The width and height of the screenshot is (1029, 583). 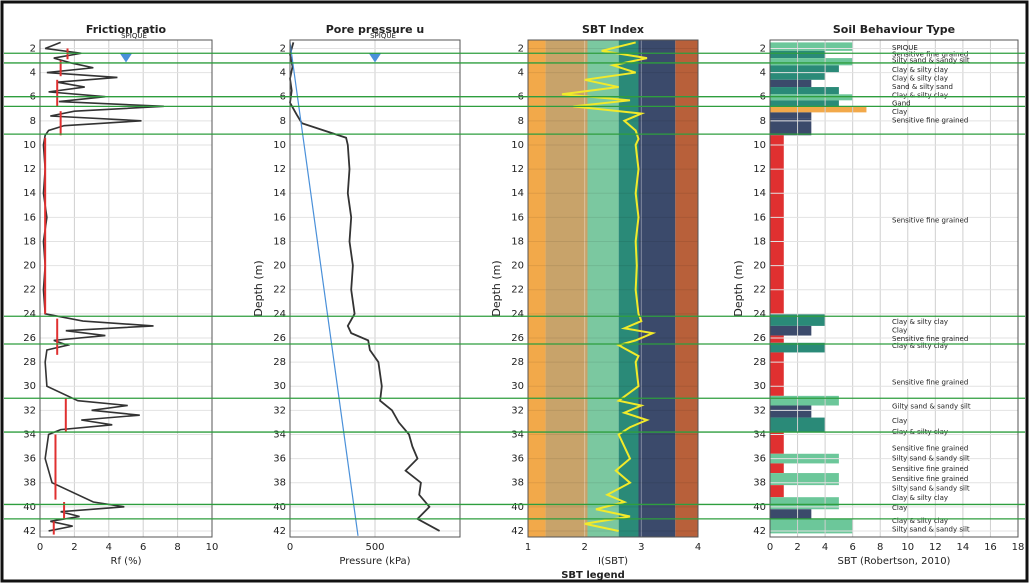 I want to click on hydrostatic-line, so click(x=324, y=289).